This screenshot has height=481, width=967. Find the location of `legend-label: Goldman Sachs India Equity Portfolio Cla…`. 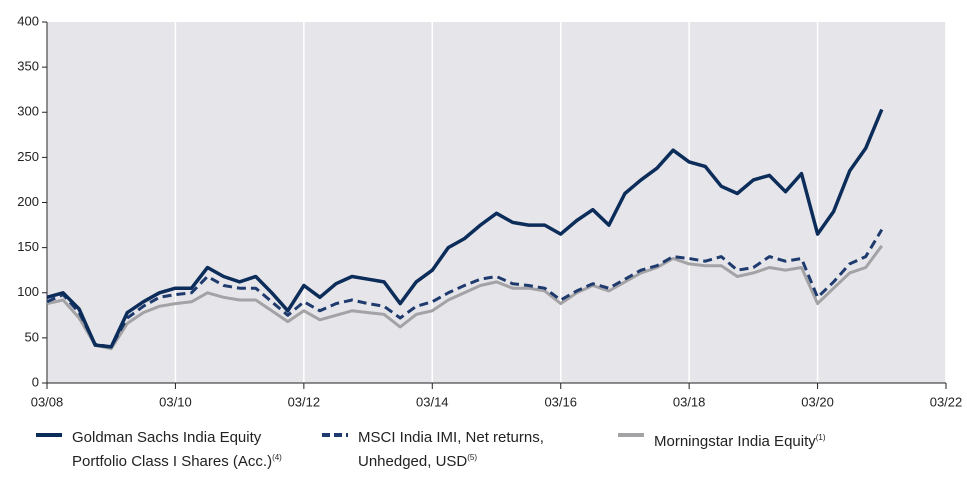

legend-label: Goldman Sachs India Equity Portfolio Cla… is located at coordinates (182, 450).